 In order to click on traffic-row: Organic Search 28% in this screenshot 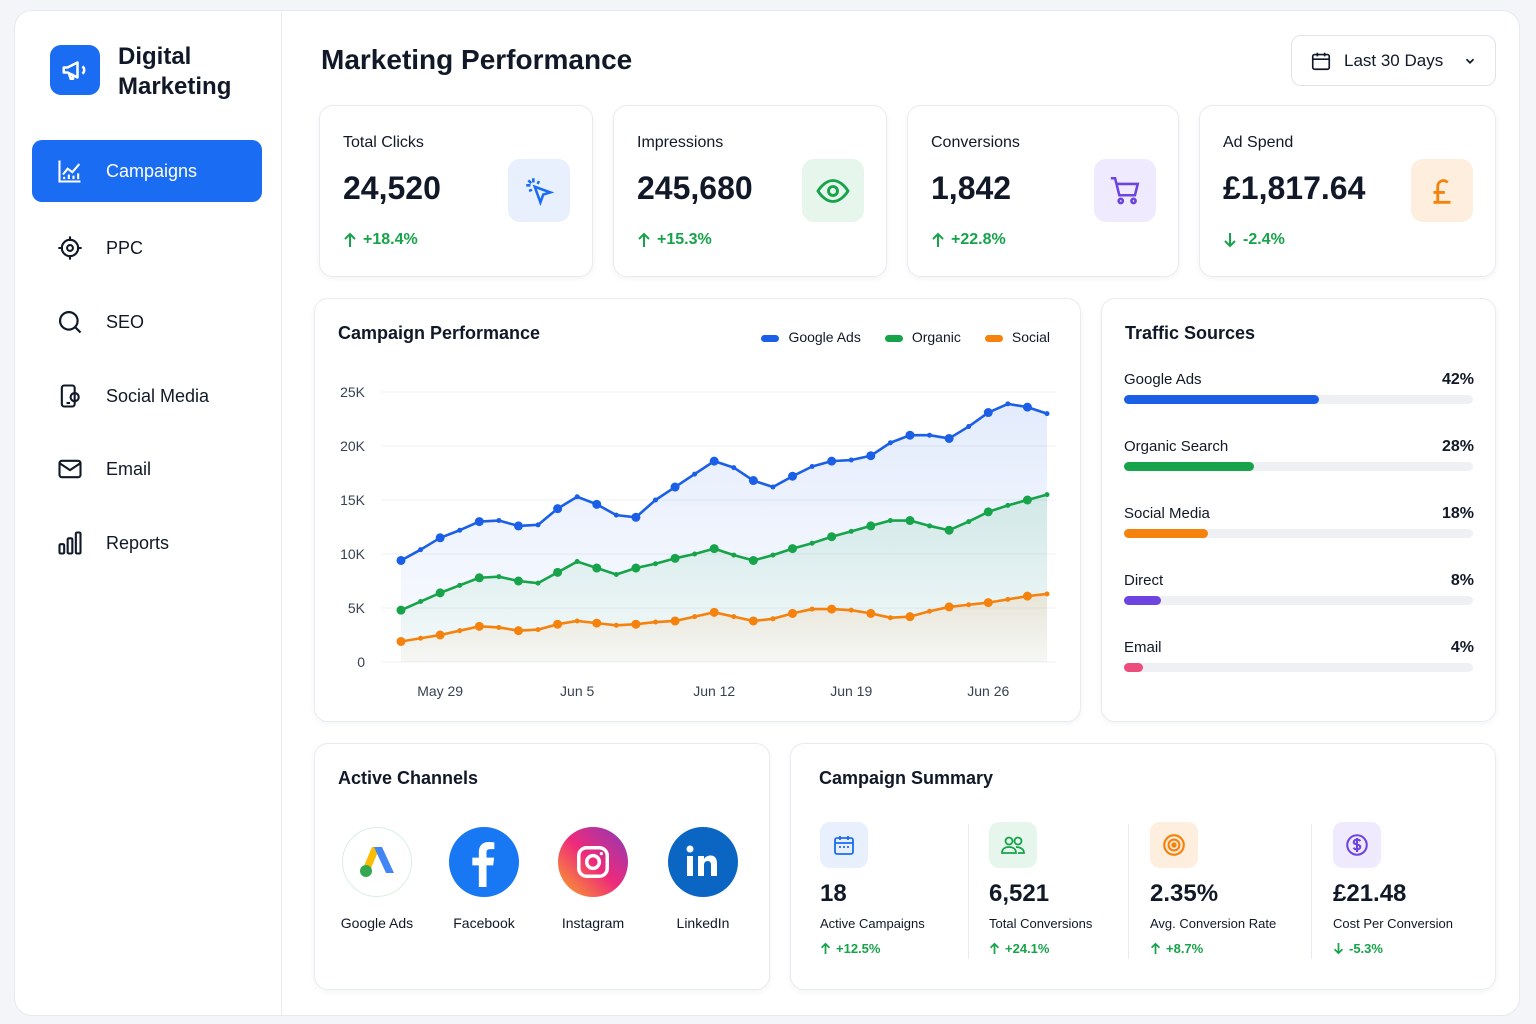, I will do `click(1299, 454)`.